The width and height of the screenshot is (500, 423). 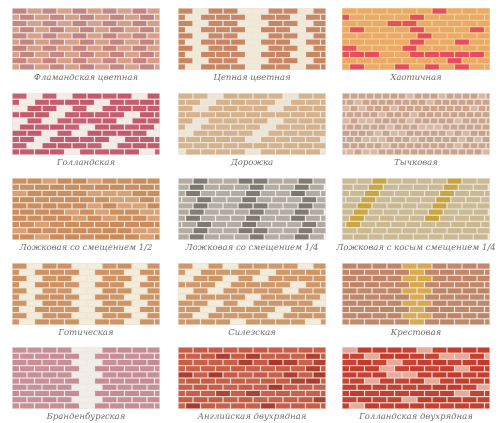 I want to click on caption: Силезская, so click(x=252, y=333).